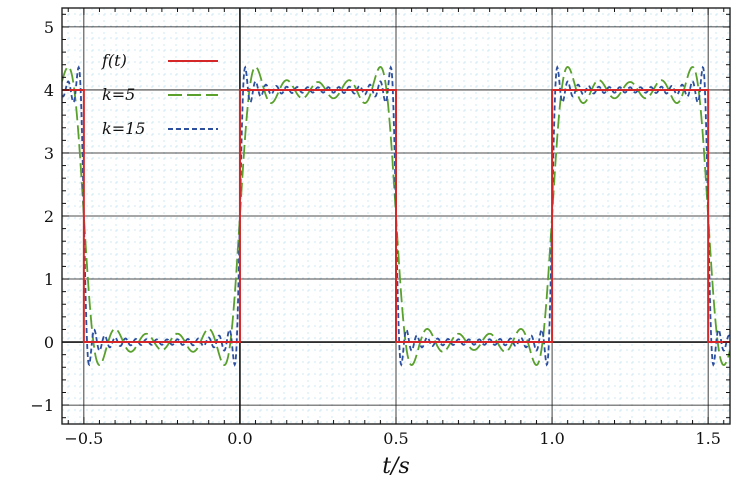 This screenshot has width=750, height=480. I want to click on legend-label: f(t), so click(114, 60).